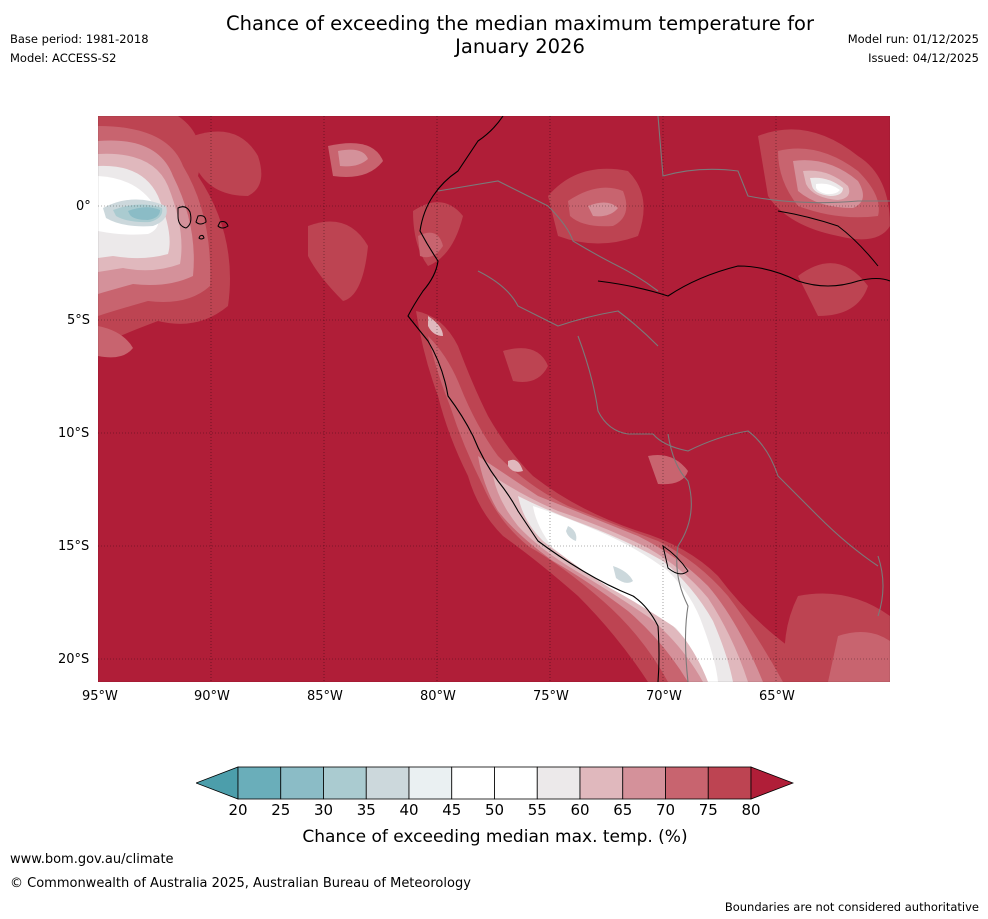 The image size is (988, 919). I want to click on lon-label-65w: 65°W, so click(777, 696).